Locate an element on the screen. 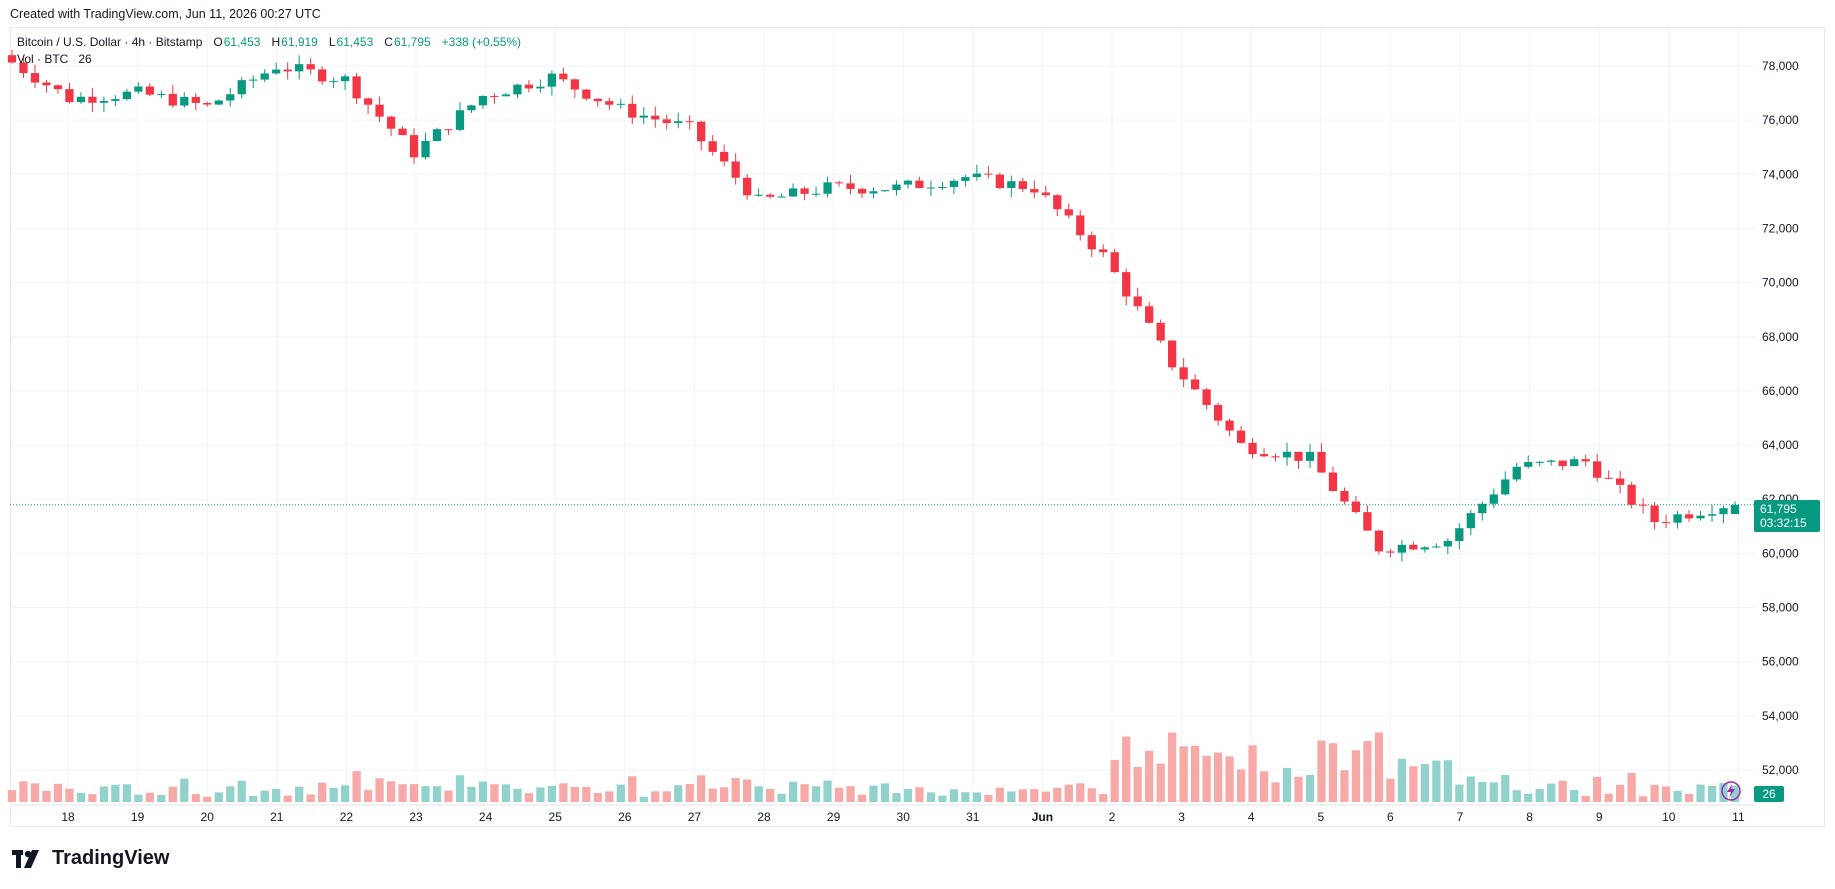 The width and height of the screenshot is (1835, 889). y-tick-label: 58,000 is located at coordinates (1780, 608).